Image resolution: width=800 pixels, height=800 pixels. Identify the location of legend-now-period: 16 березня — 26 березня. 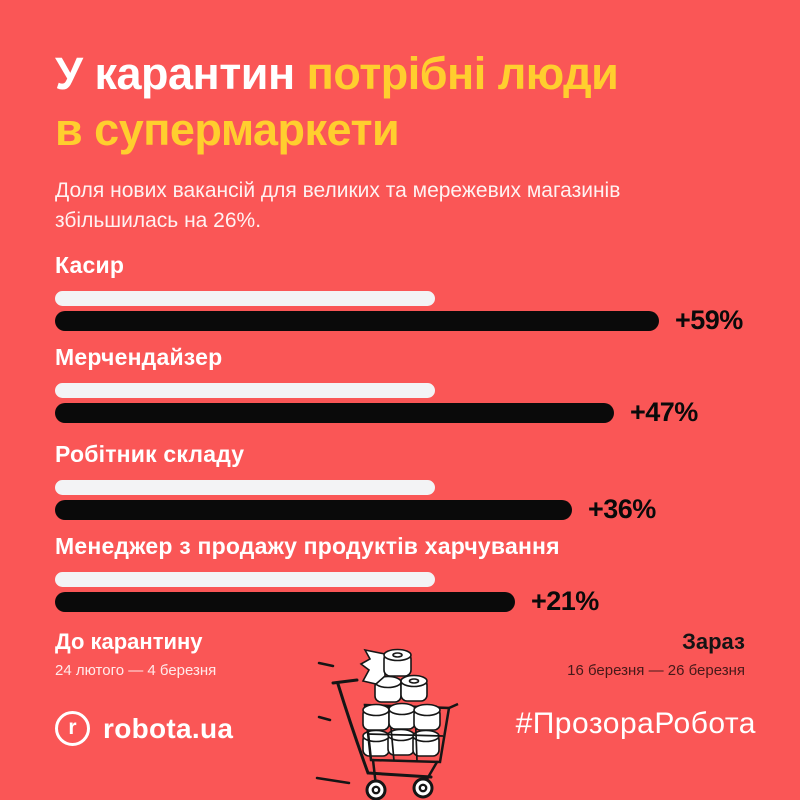
(656, 670).